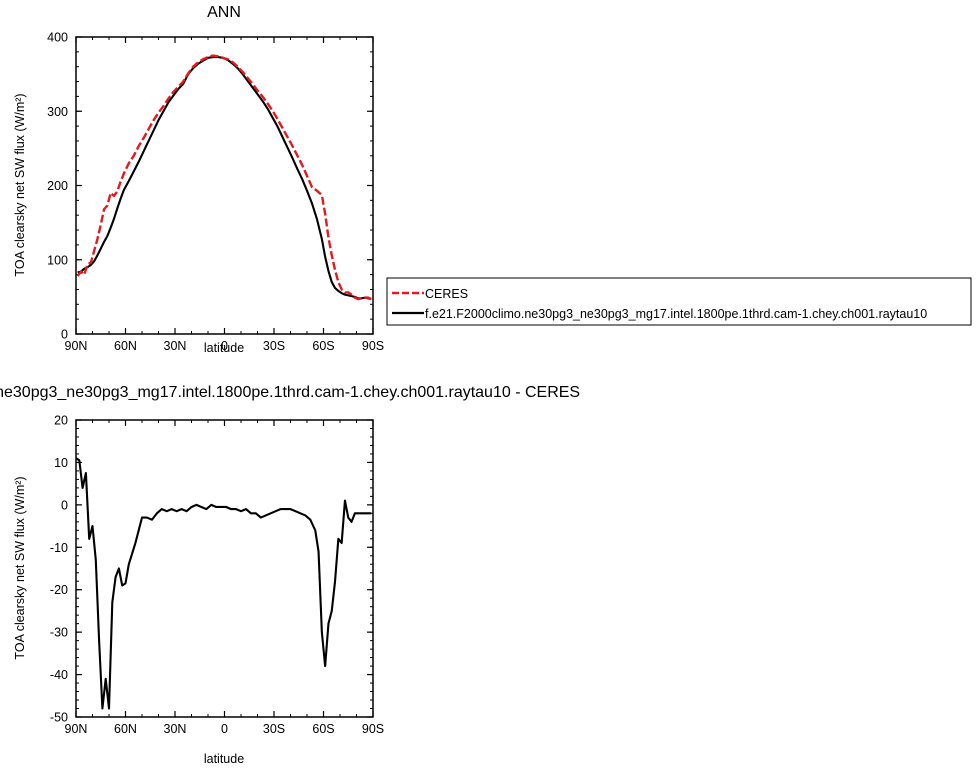 This screenshot has width=979, height=769. I want to click on top-x-axis-label: latitude, so click(224, 348).